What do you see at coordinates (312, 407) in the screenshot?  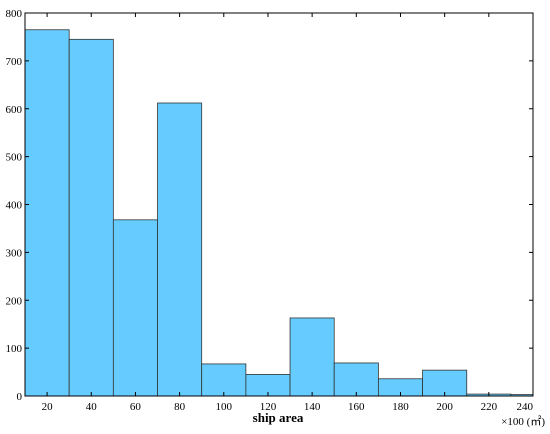 I see `x-tick-label: 140` at bounding box center [312, 407].